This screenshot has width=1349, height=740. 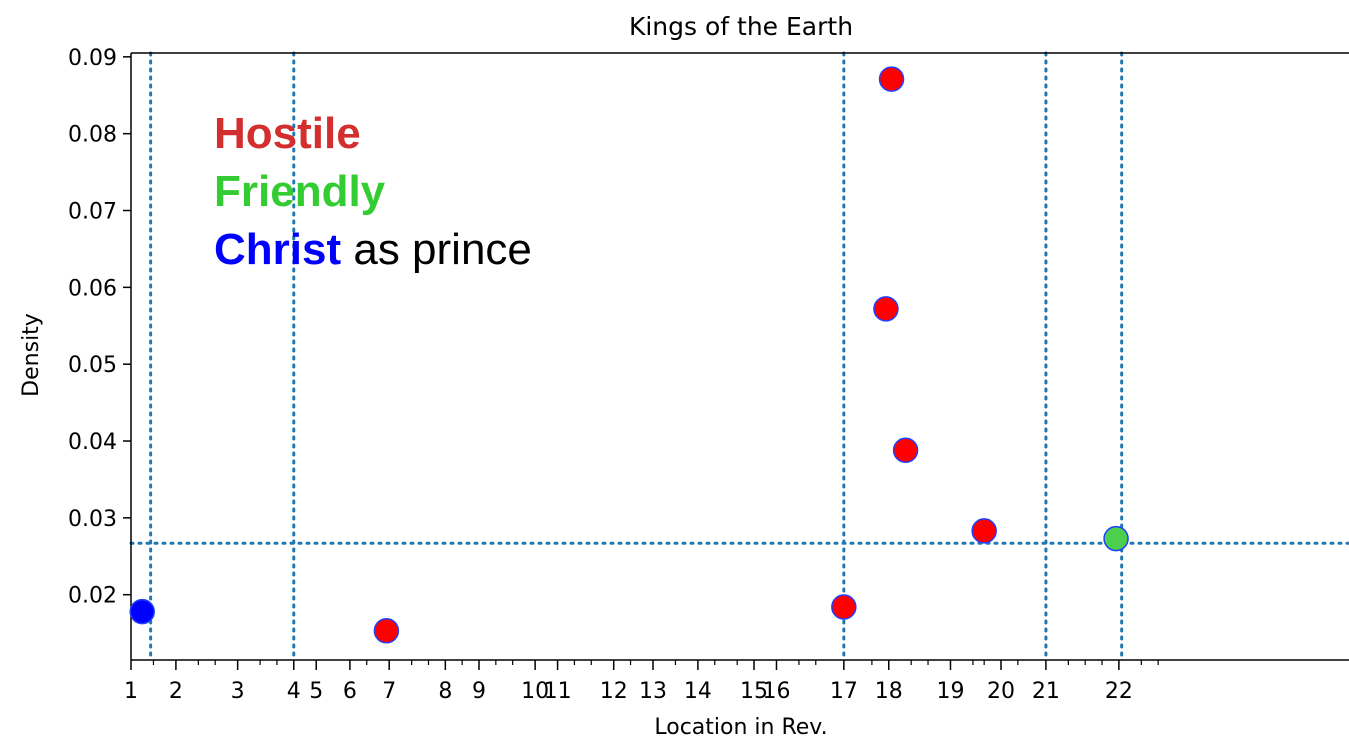 What do you see at coordinates (92, 288) in the screenshot?
I see `y-tick-label-5: 0.06` at bounding box center [92, 288].